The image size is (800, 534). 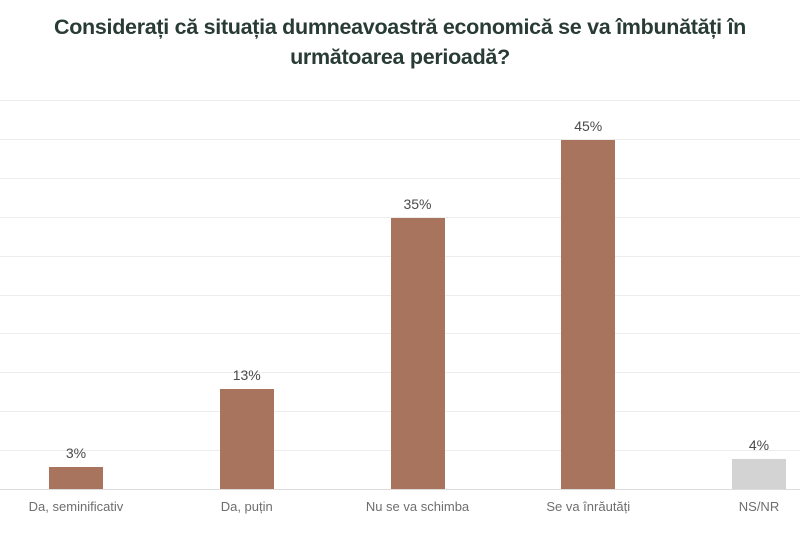 What do you see at coordinates (588, 314) in the screenshot?
I see `bar-se-va-inrautati` at bounding box center [588, 314].